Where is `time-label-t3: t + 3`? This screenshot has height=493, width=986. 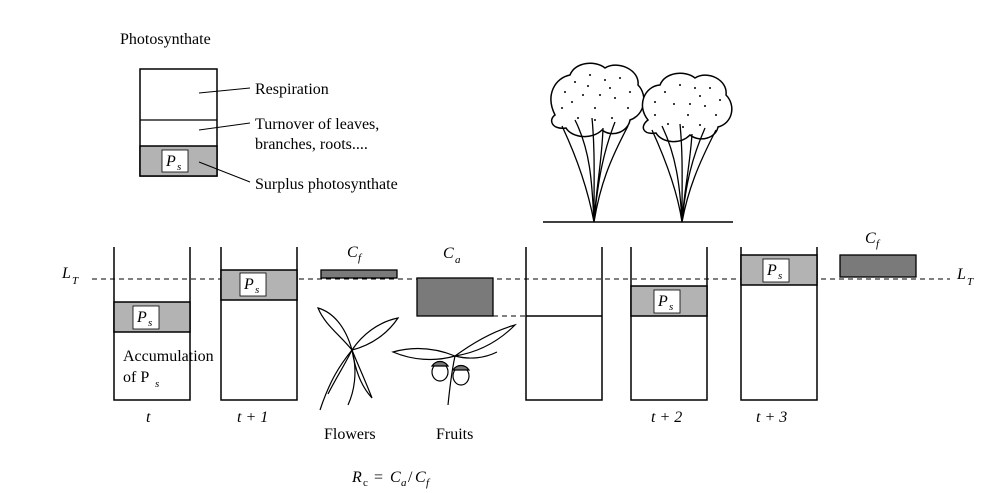
time-label-t3: t + 3 is located at coordinates (771, 417).